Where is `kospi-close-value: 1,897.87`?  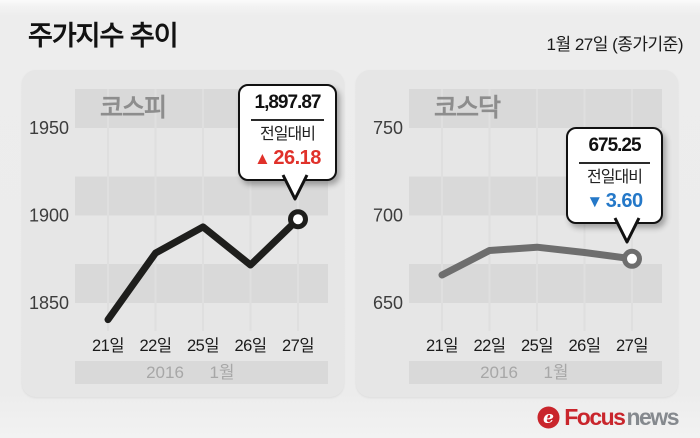
kospi-close-value: 1,897.87 is located at coordinates (288, 102).